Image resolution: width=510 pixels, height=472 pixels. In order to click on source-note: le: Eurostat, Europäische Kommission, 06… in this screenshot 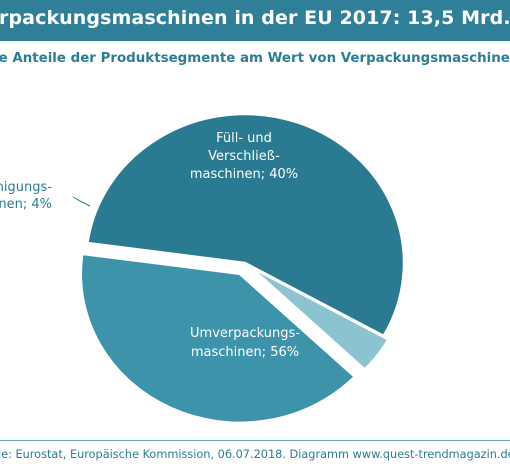, I will do `click(255, 454)`.